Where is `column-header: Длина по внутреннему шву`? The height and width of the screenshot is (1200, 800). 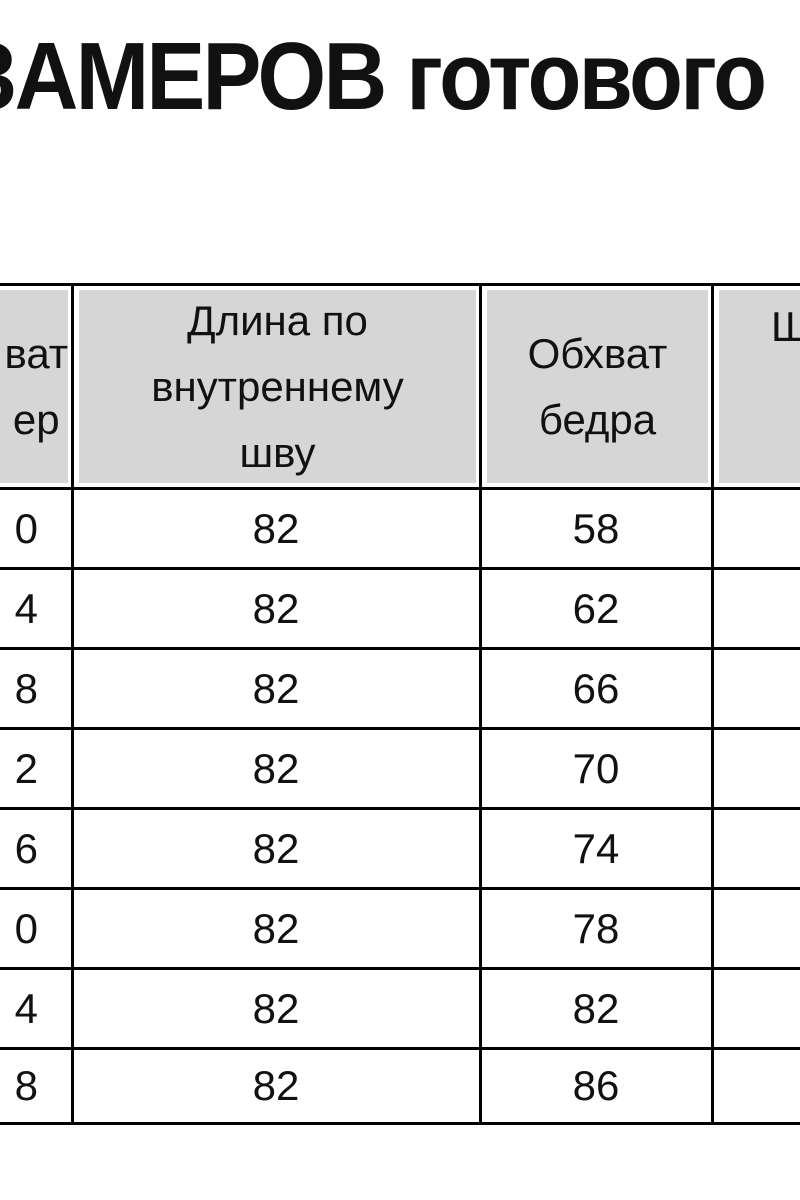 column-header: Длина по внутреннему шву is located at coordinates (277, 386).